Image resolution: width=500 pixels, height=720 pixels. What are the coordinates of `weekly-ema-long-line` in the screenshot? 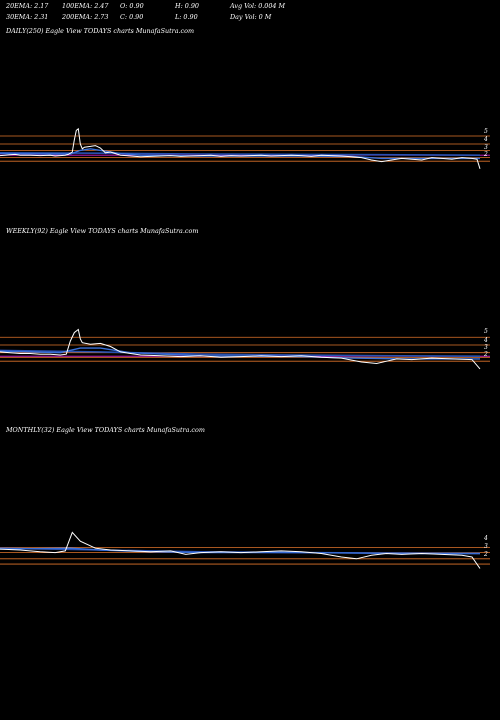 It's located at (240, 353).